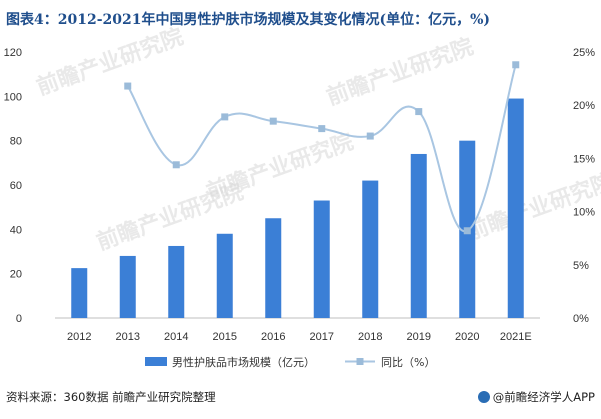 The image size is (601, 419). I want to click on brand-logo-icon, so click(483, 397).